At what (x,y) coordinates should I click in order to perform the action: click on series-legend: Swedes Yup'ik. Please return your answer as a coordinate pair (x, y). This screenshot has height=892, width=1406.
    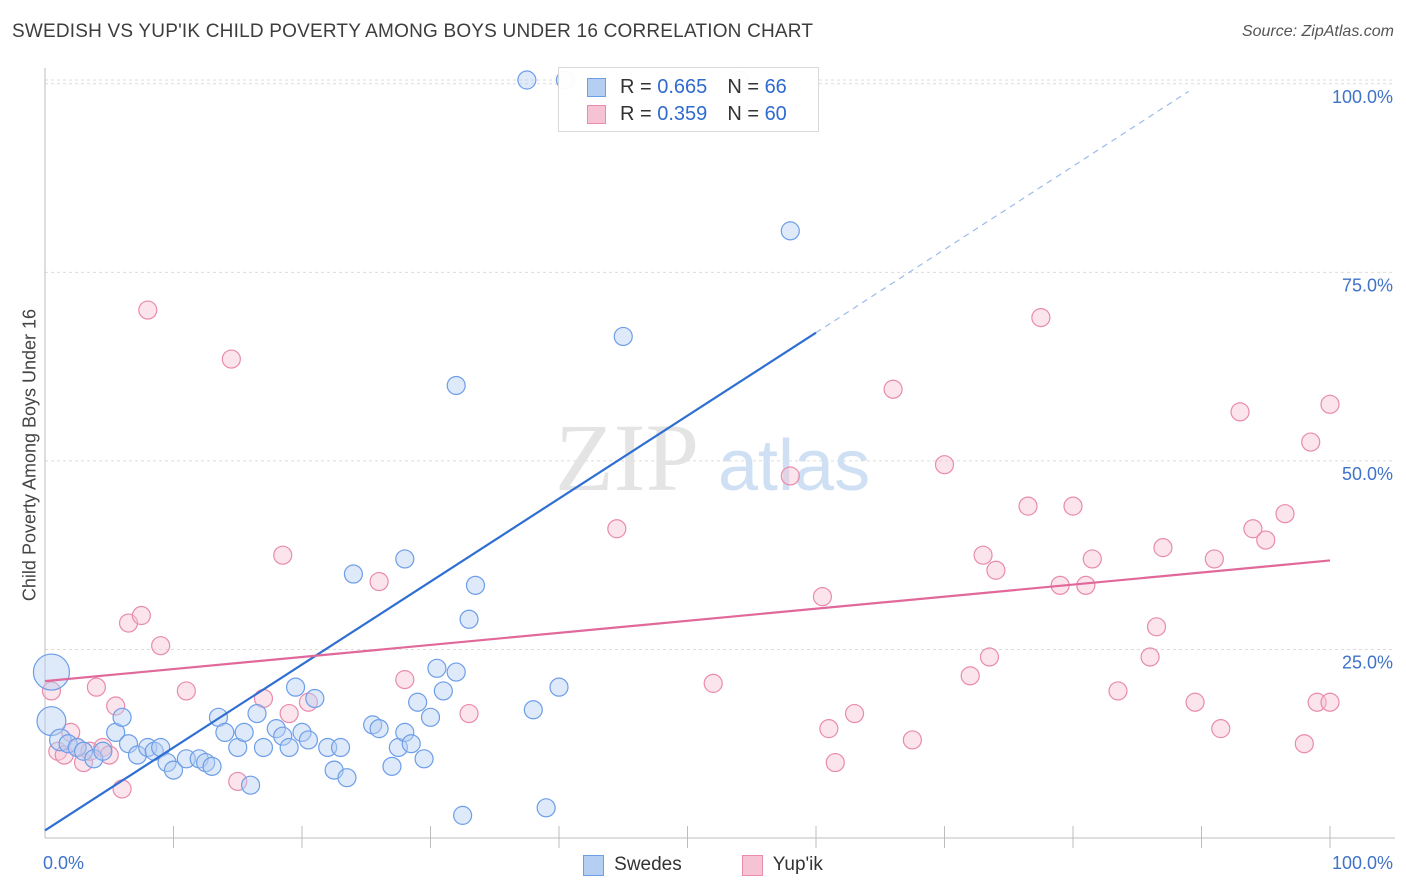
    Looking at the image, I should click on (703, 865).